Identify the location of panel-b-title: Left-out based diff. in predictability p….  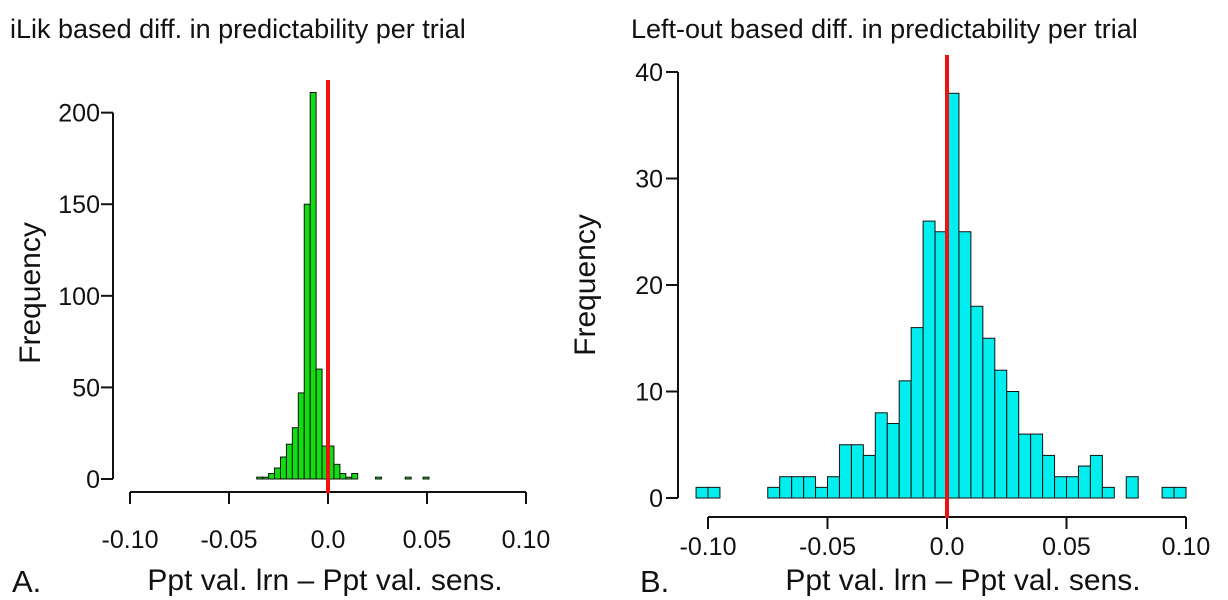
(884, 29).